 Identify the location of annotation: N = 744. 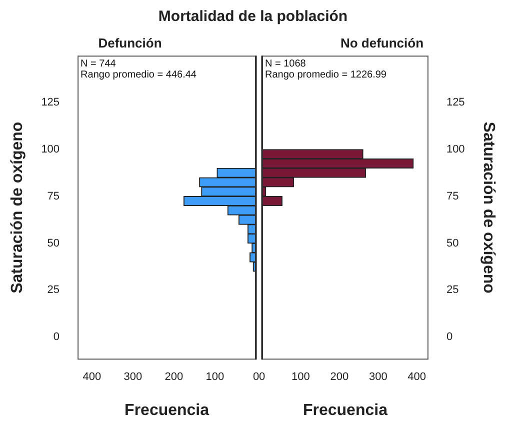
(98, 64).